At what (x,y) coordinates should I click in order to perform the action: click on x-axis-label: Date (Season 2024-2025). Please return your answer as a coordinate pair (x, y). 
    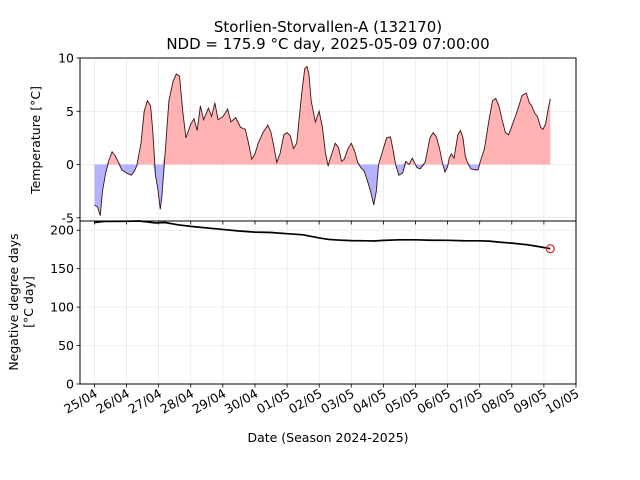
    Looking at the image, I should click on (327, 437).